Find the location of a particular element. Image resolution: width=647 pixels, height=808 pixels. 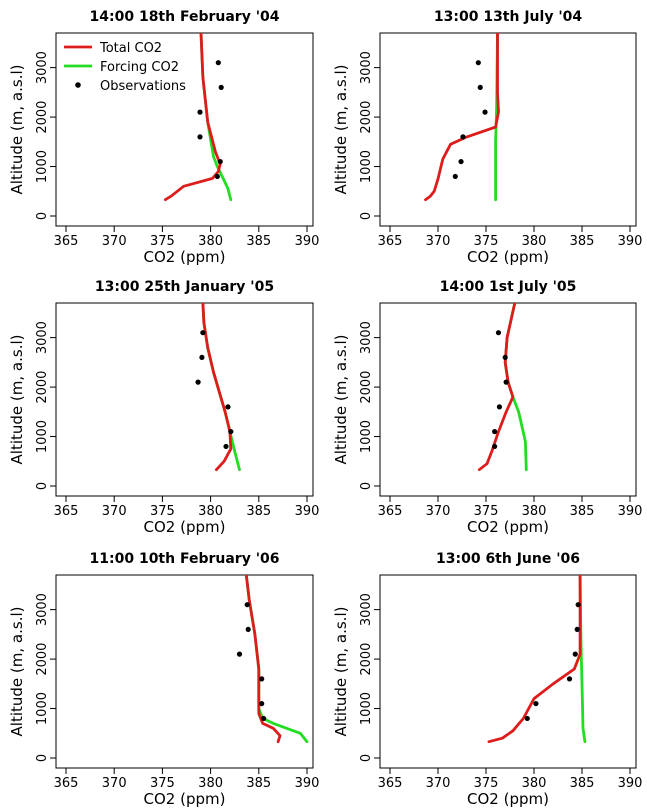

legend-label: Forcing CO2 is located at coordinates (139, 67).